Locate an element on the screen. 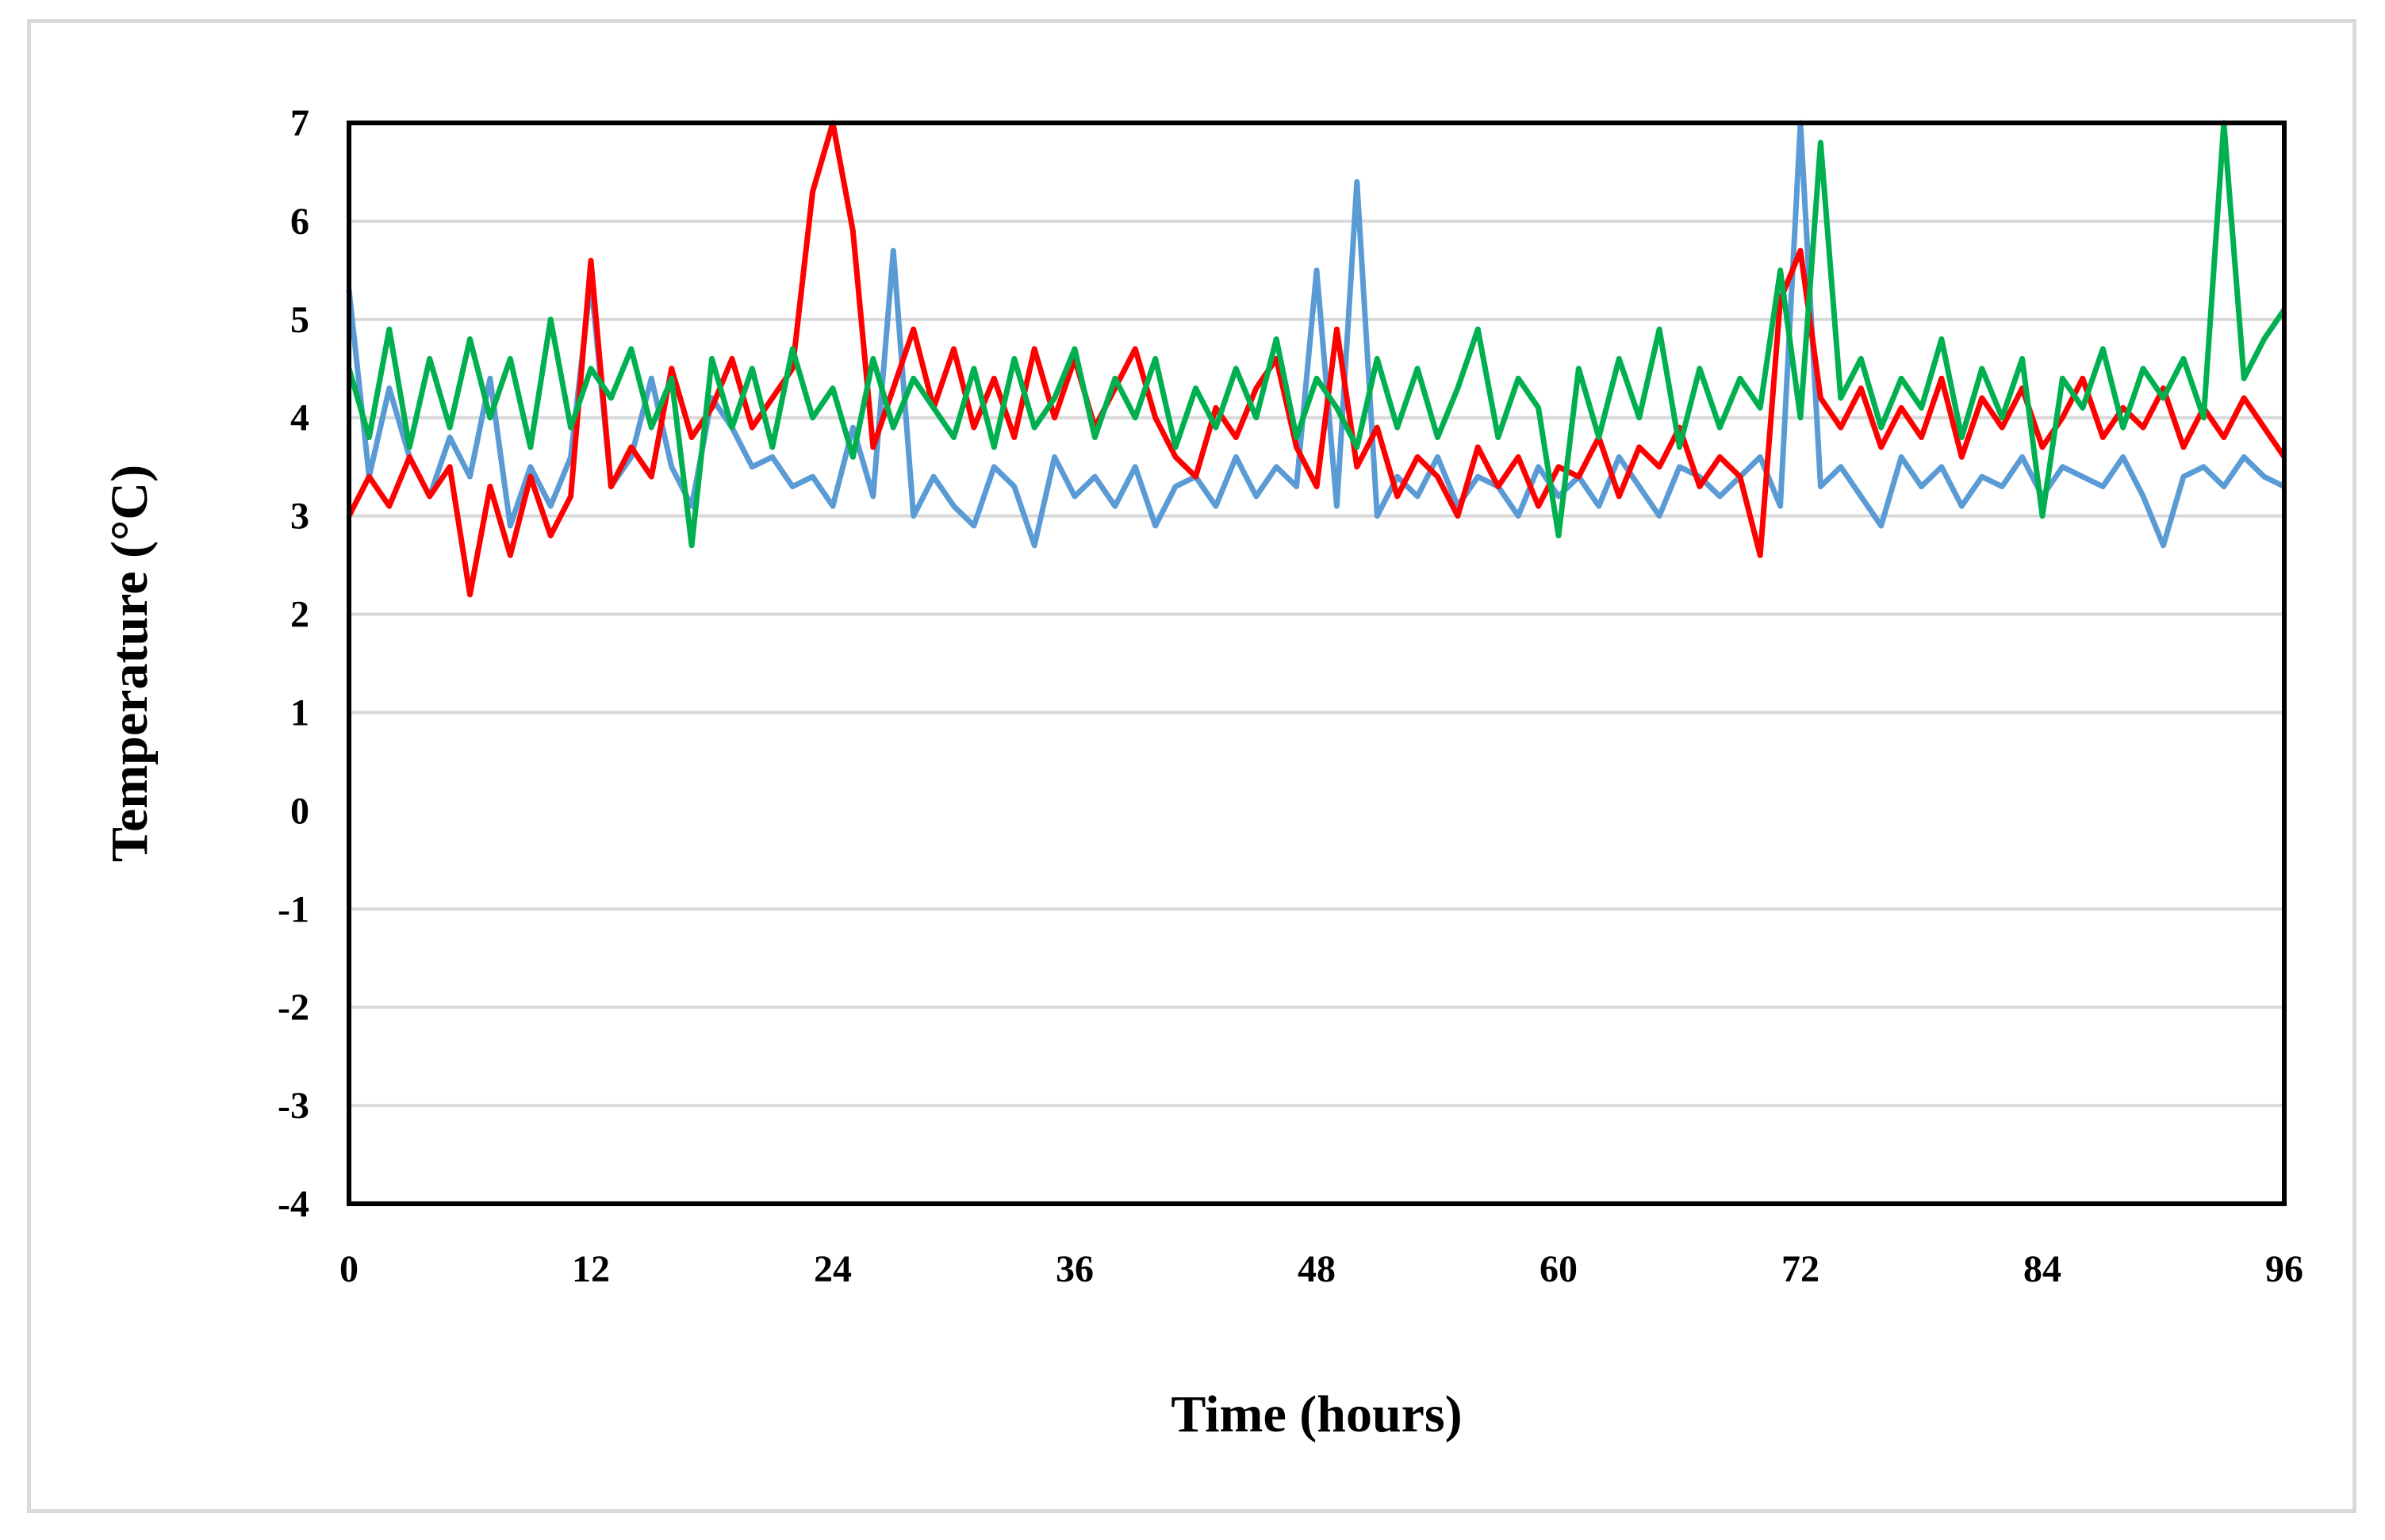 The width and height of the screenshot is (2385, 1540). y-tick-label: 0 is located at coordinates (299, 811).